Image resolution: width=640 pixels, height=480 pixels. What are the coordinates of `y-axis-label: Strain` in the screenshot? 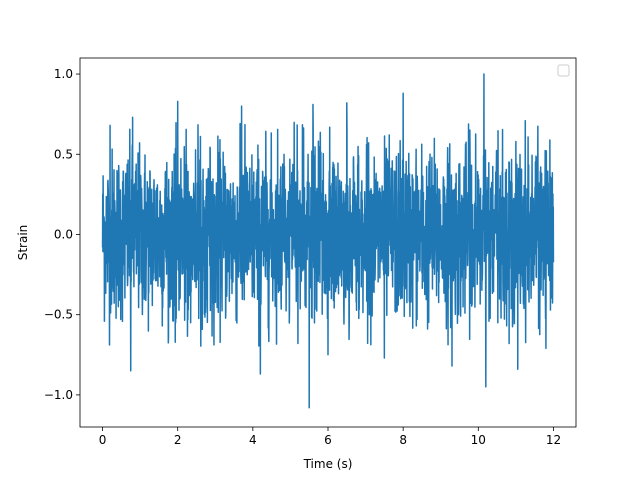 It's located at (23, 243).